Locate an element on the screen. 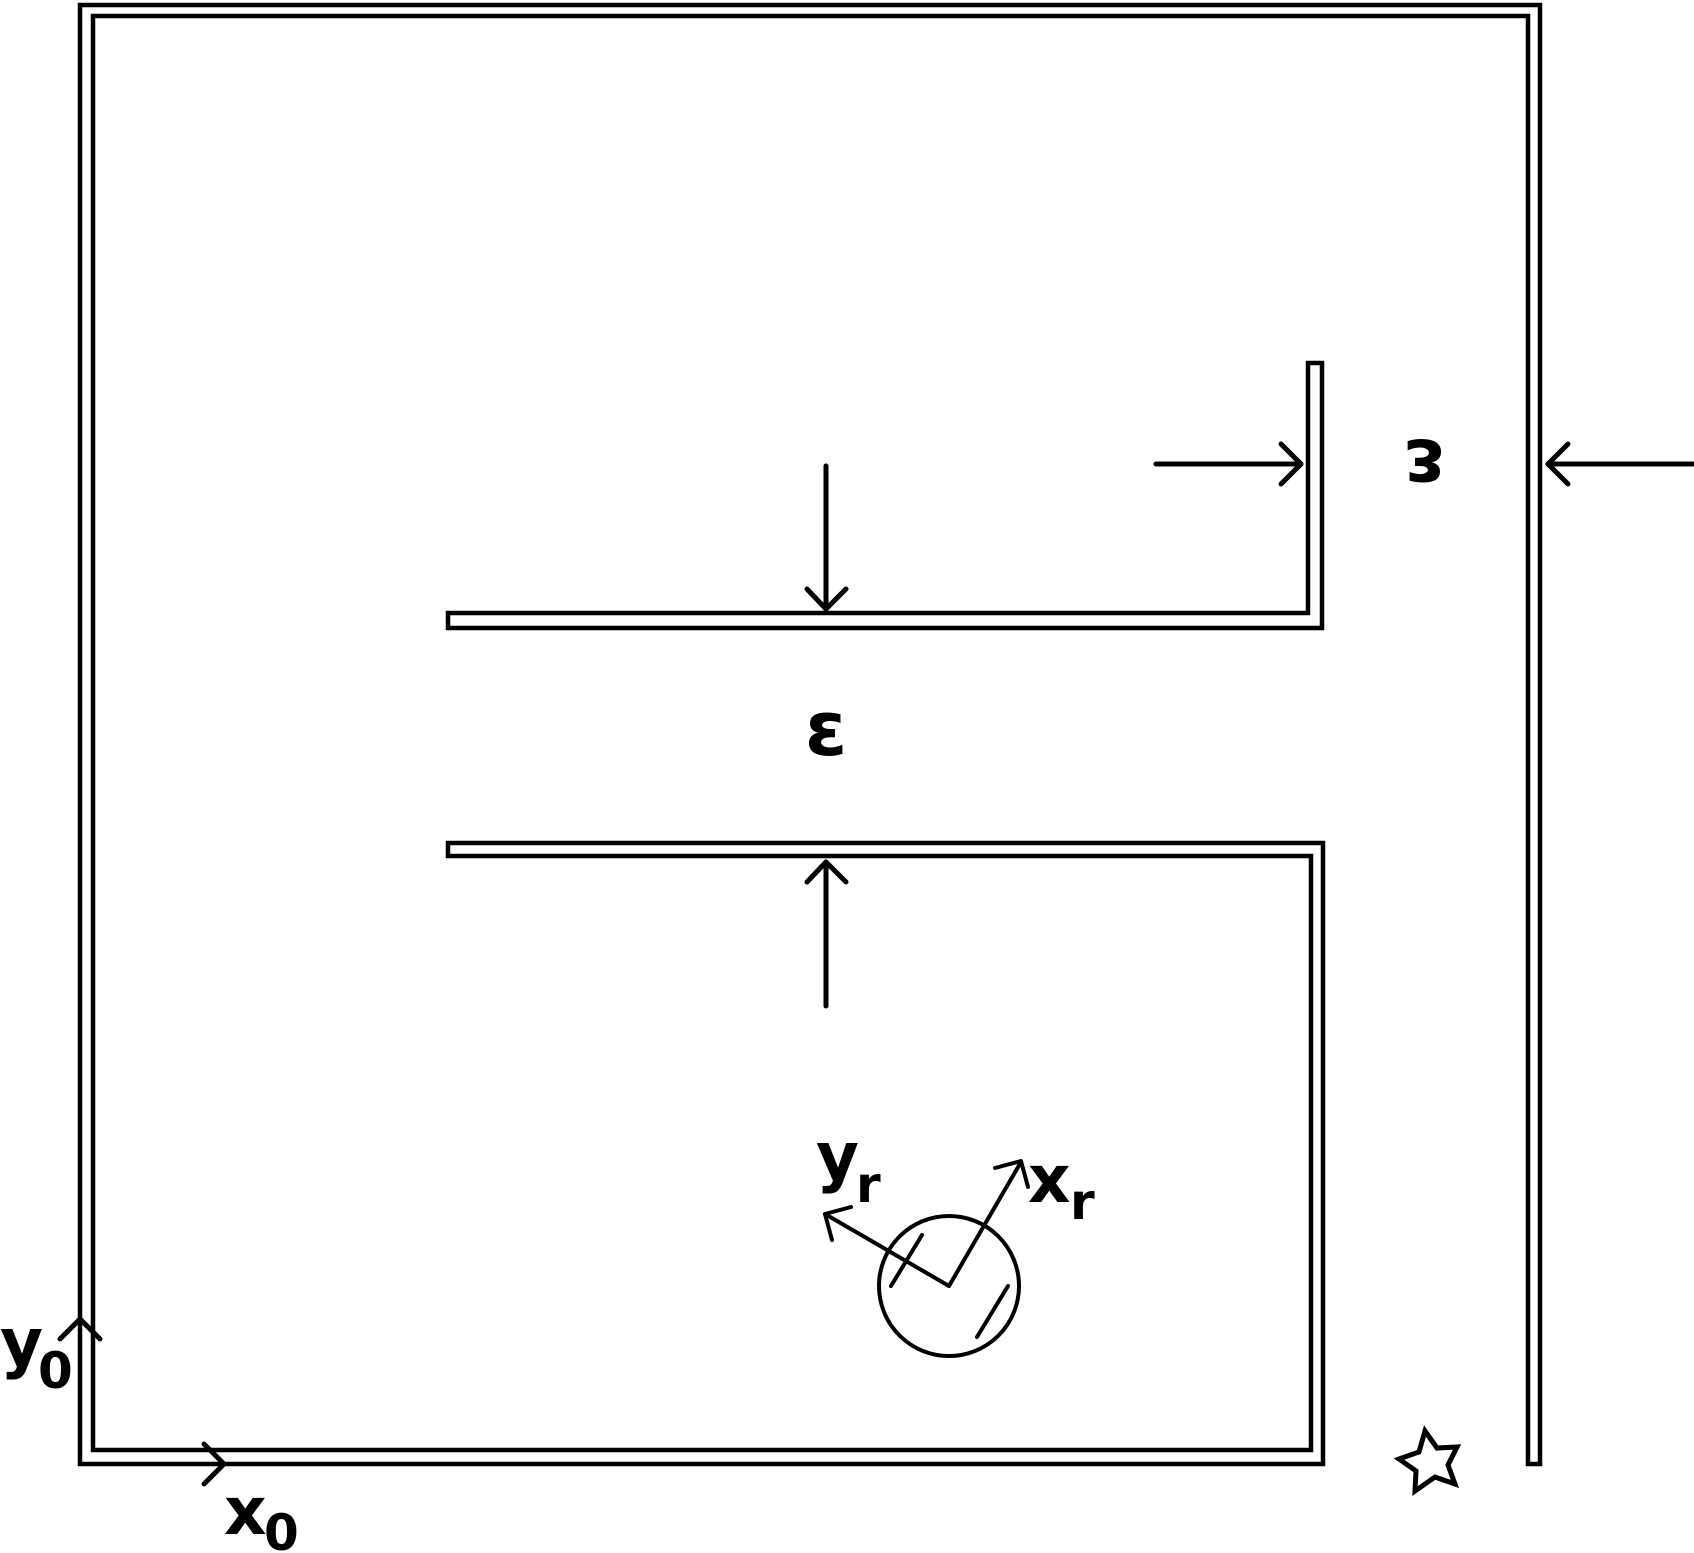 Image resolution: width=1694 pixels, height=1553 pixels. star-icon is located at coordinates (1427, 1460).